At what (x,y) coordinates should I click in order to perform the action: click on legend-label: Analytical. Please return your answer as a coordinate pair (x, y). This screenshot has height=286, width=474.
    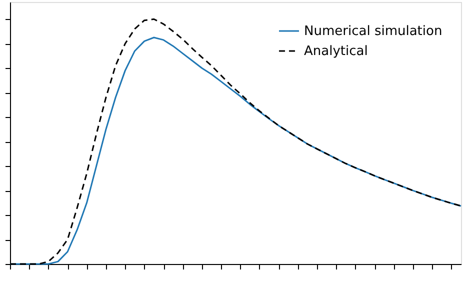
    Looking at the image, I should click on (336, 51).